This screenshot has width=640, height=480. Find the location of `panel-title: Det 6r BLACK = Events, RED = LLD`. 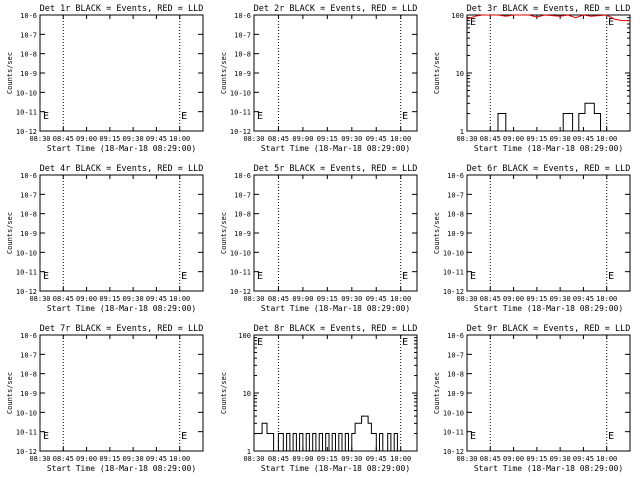

panel-title: Det 6r BLACK = Events, RED = LLD is located at coordinates (549, 169).